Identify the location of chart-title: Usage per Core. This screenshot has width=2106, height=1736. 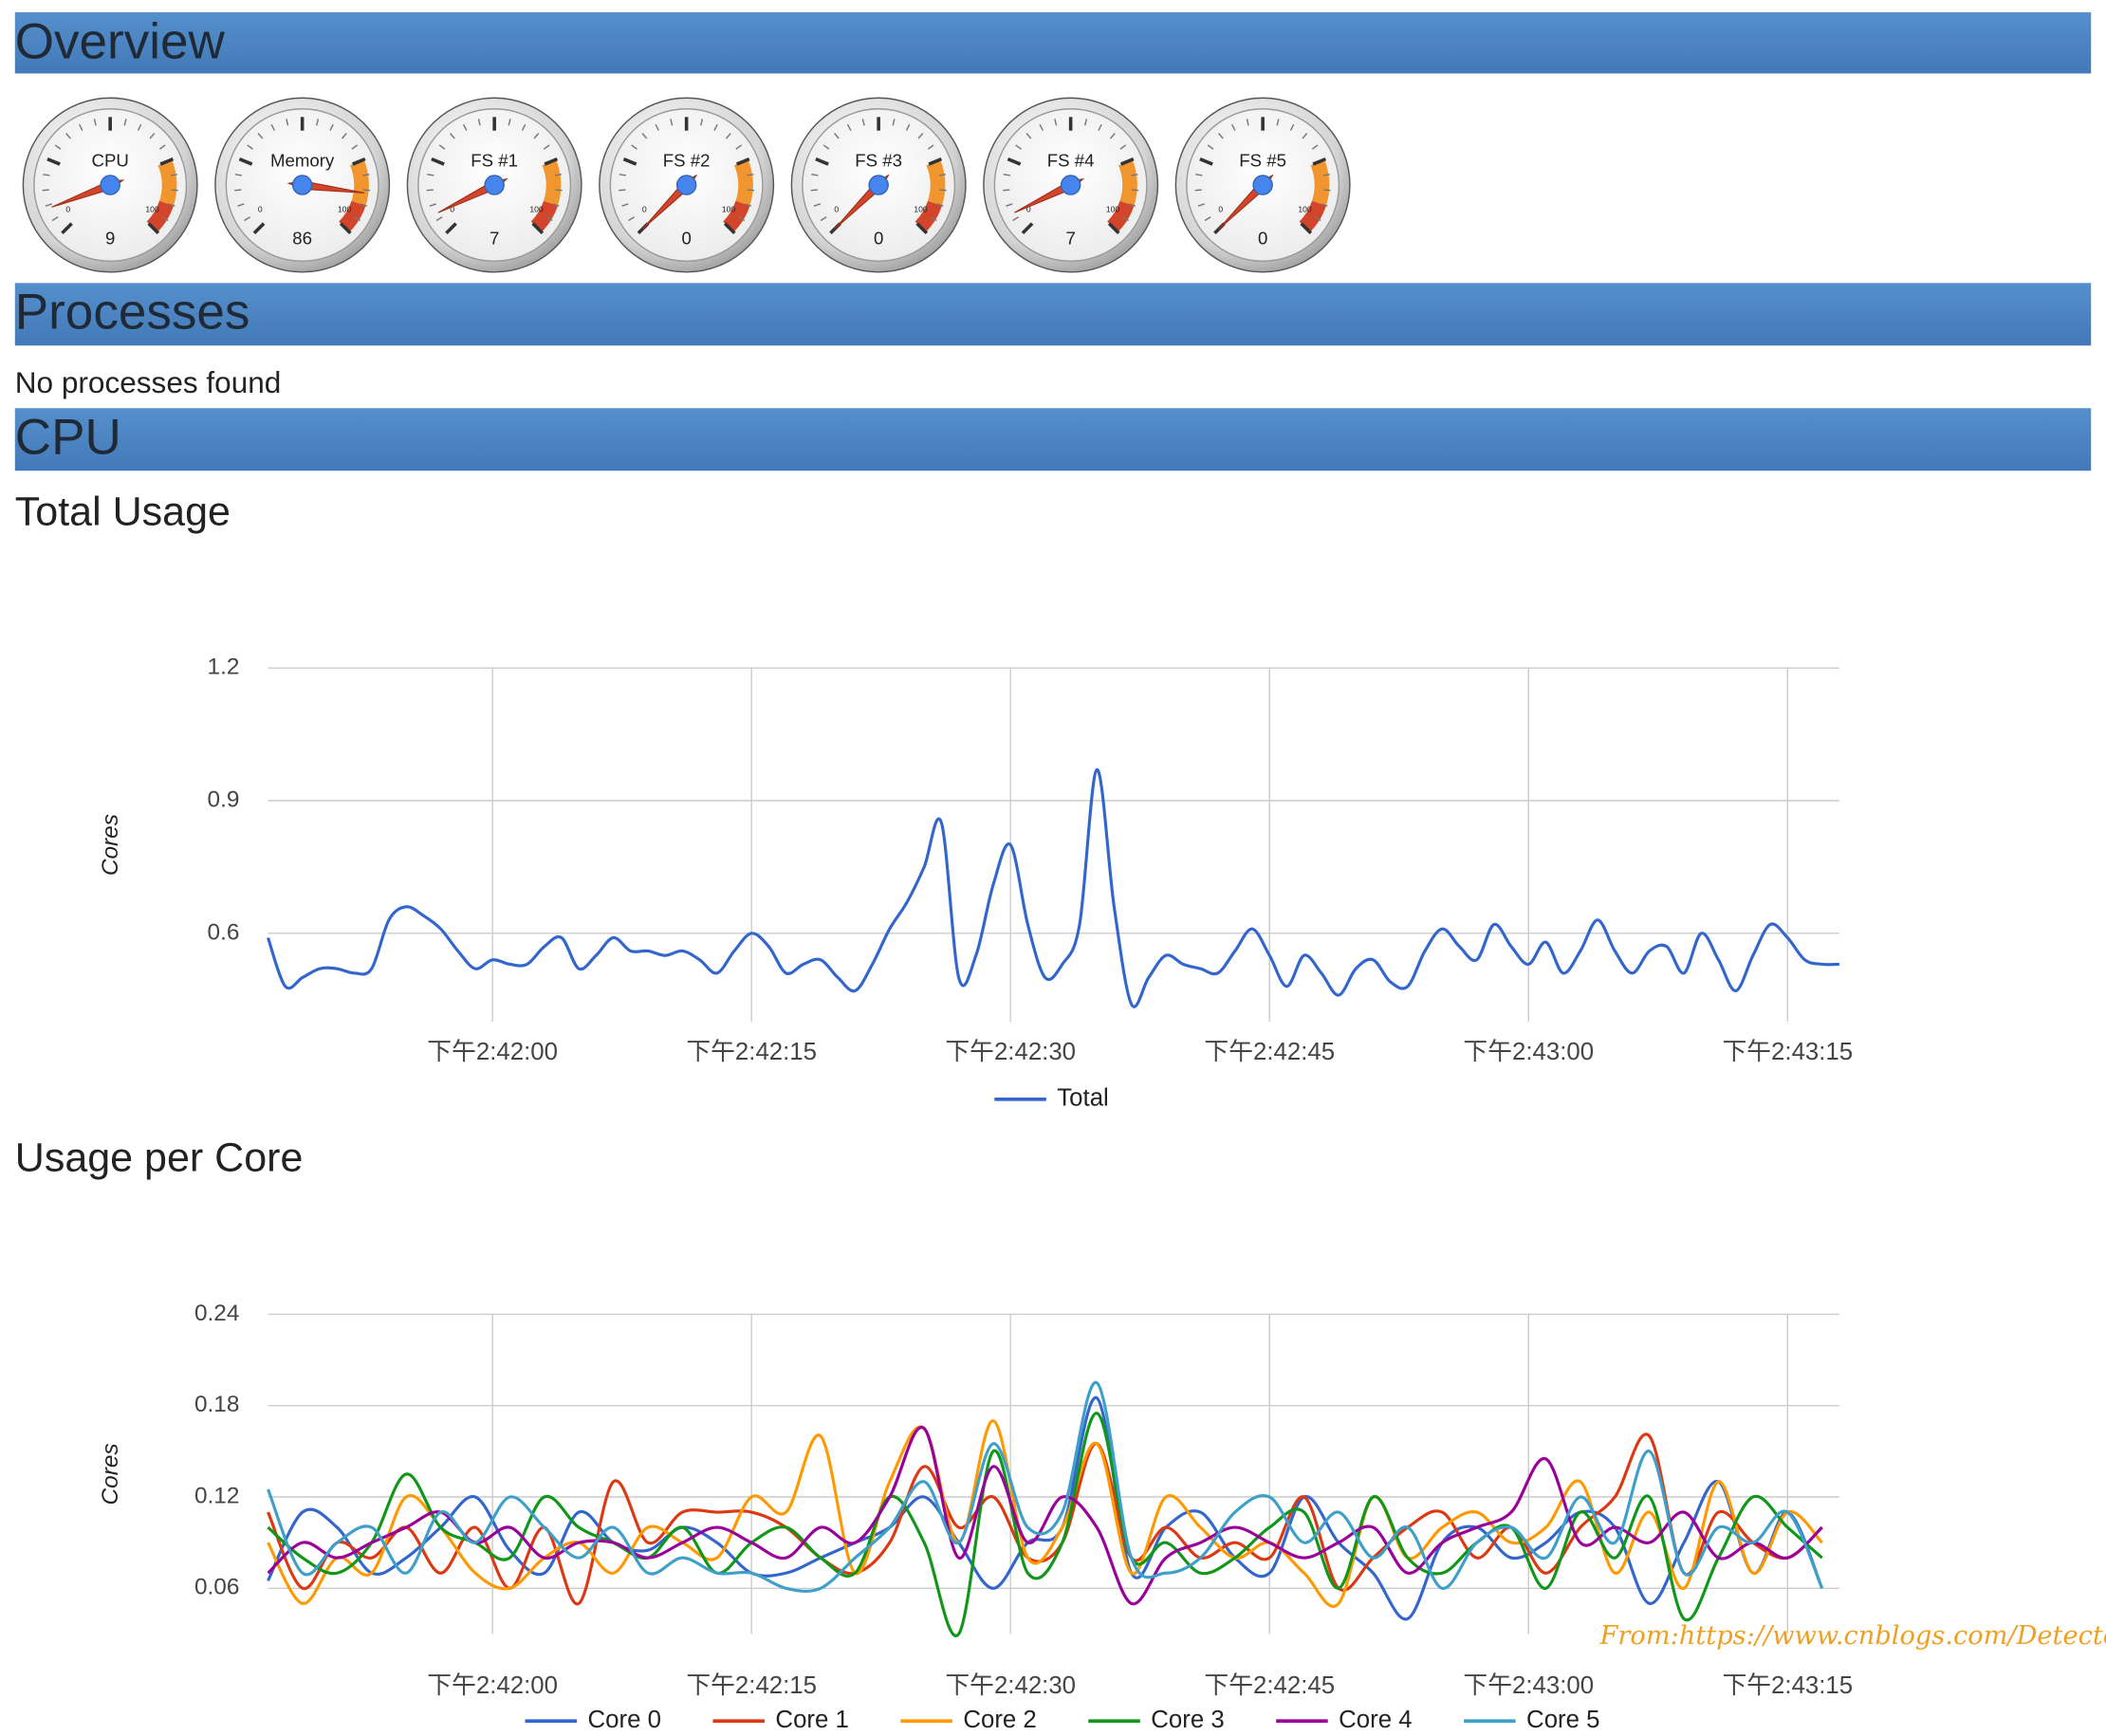
(159, 1158).